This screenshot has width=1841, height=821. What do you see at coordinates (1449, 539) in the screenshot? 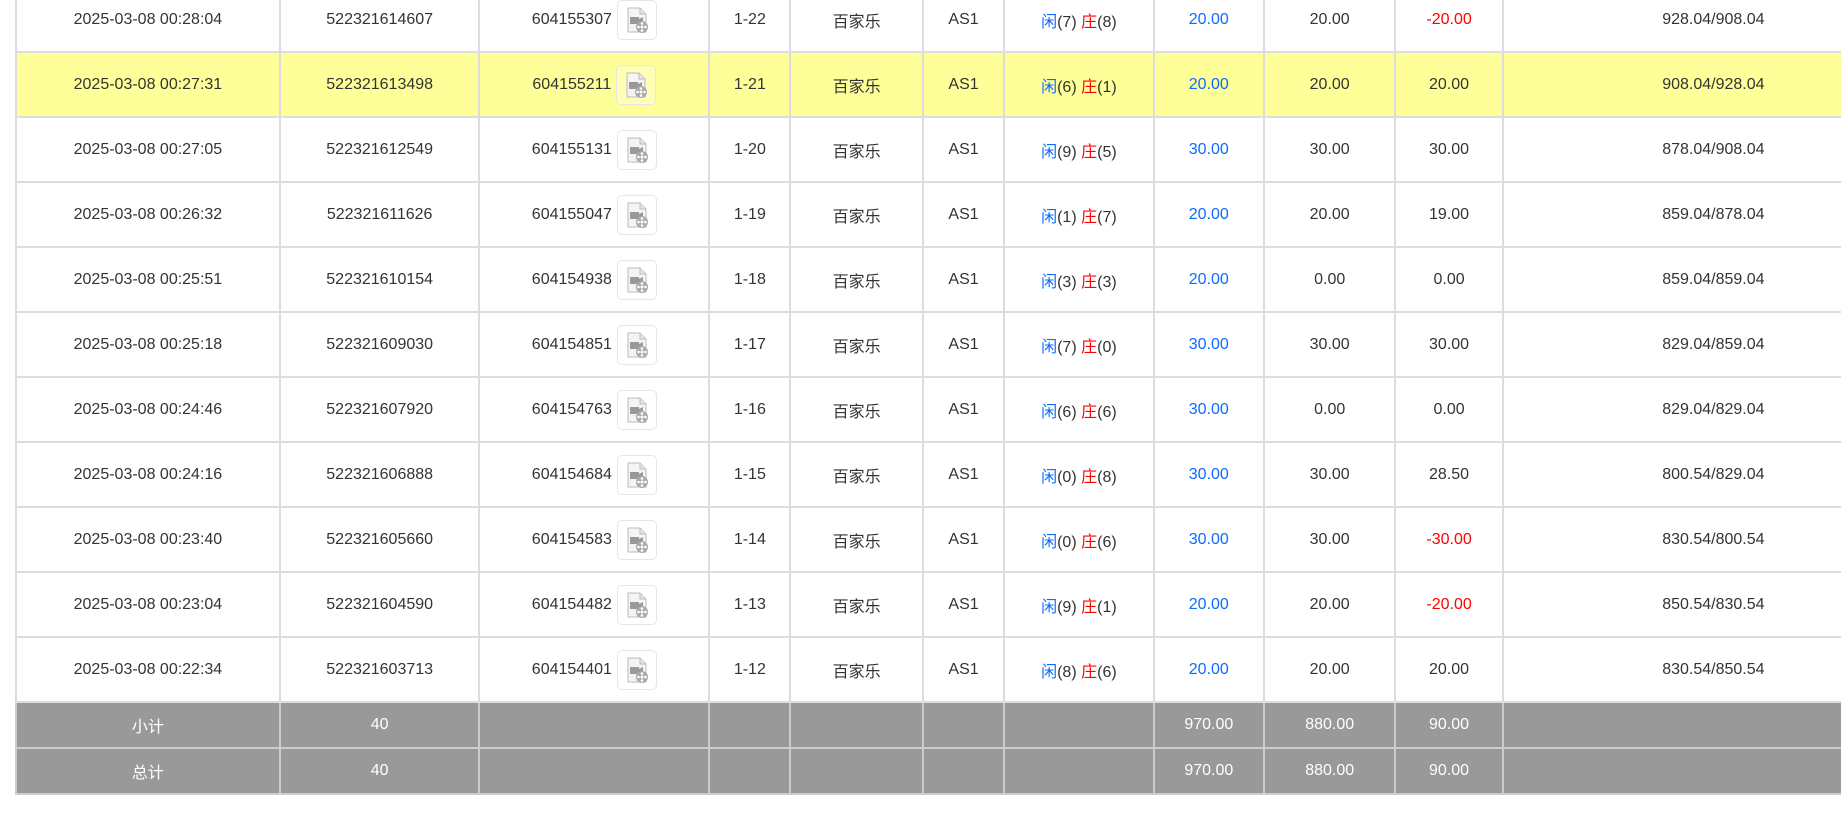
I see `win-loss: -30.00` at bounding box center [1449, 539].